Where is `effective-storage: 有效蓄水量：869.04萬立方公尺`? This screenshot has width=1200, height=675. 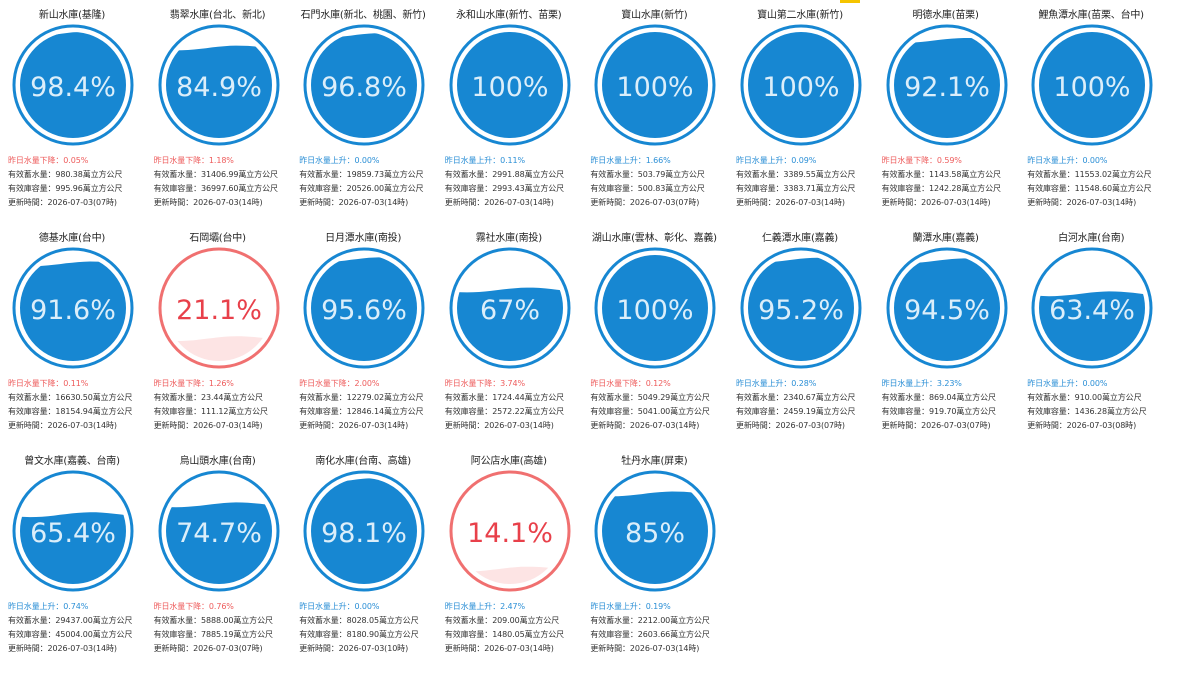 effective-storage: 有效蓄水量：869.04萬立方公尺 is located at coordinates (938, 397).